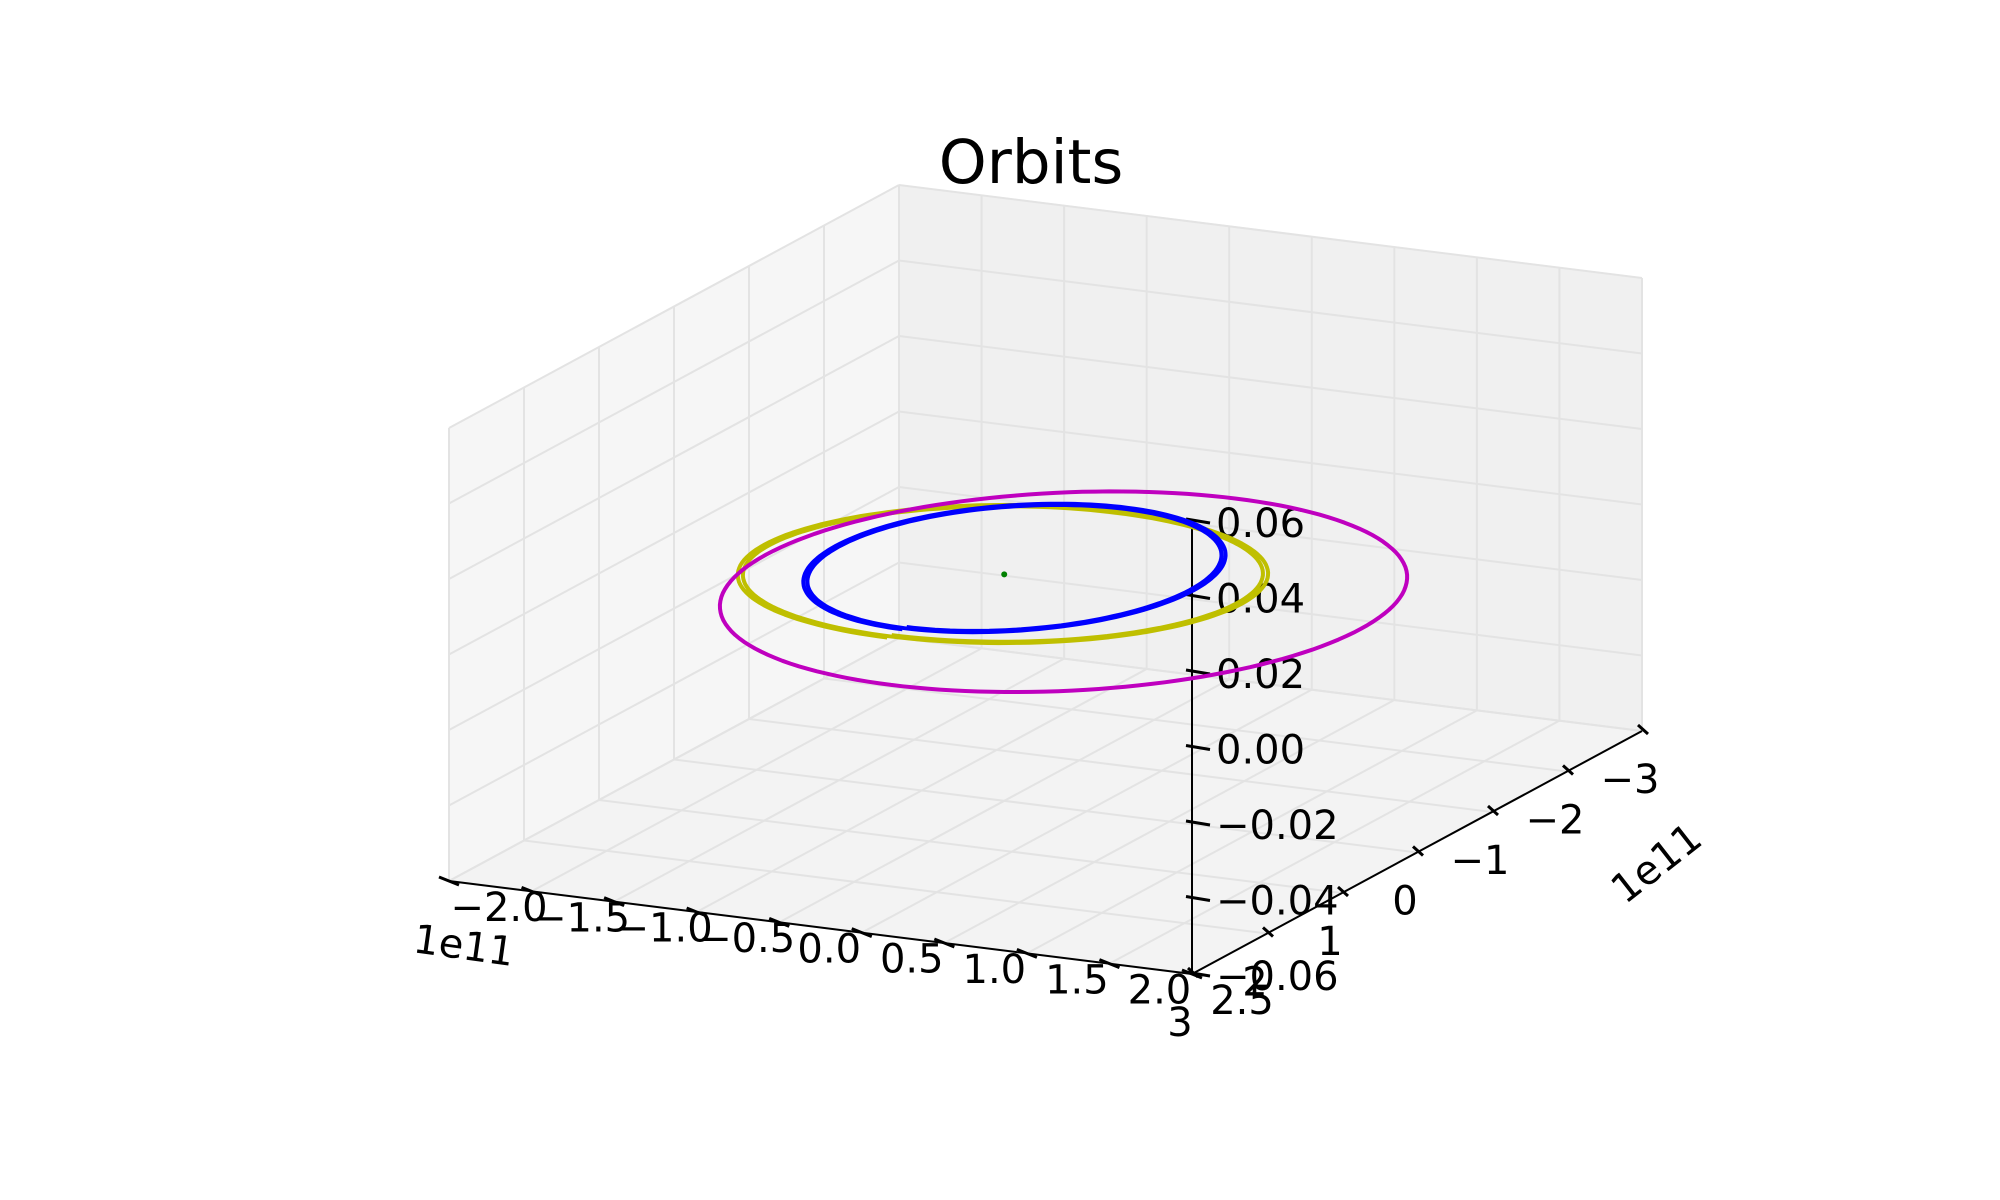 The width and height of the screenshot is (2000, 1200). Describe the element at coordinates (1179, 1023) in the screenshot. I see `x-tick-label: 3` at that location.